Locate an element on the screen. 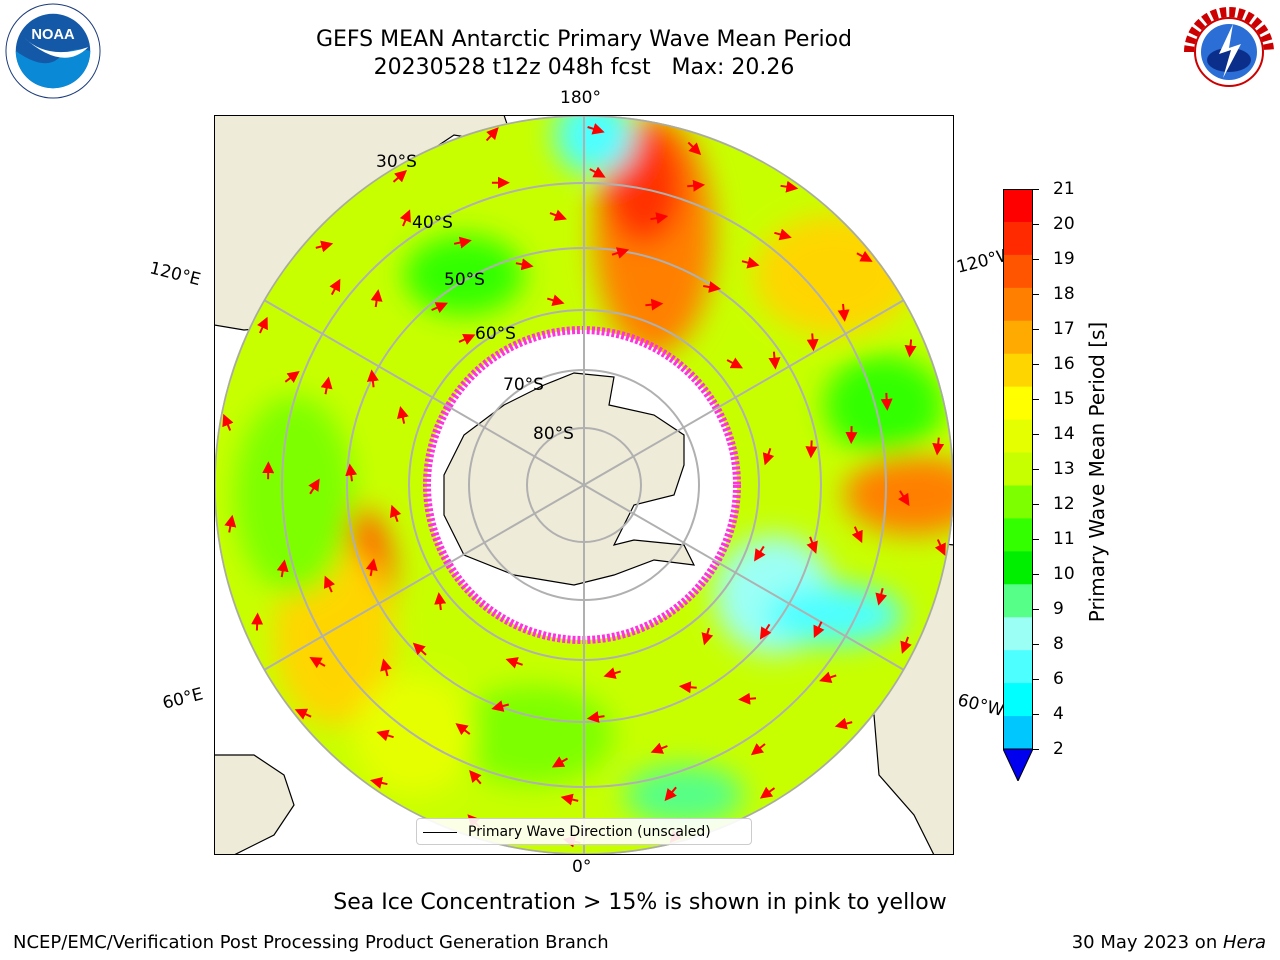  colorbar is located at coordinates (1018, 485).